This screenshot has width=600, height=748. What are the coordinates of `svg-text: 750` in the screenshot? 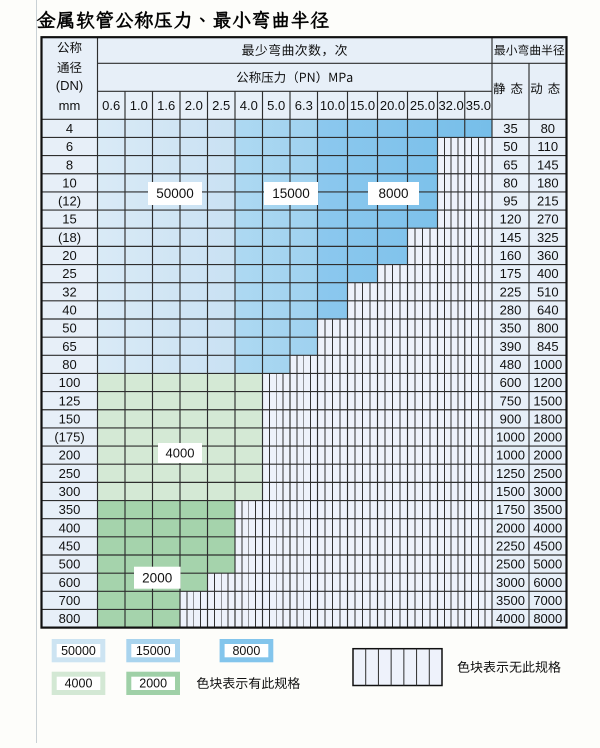 It's located at (511, 400).